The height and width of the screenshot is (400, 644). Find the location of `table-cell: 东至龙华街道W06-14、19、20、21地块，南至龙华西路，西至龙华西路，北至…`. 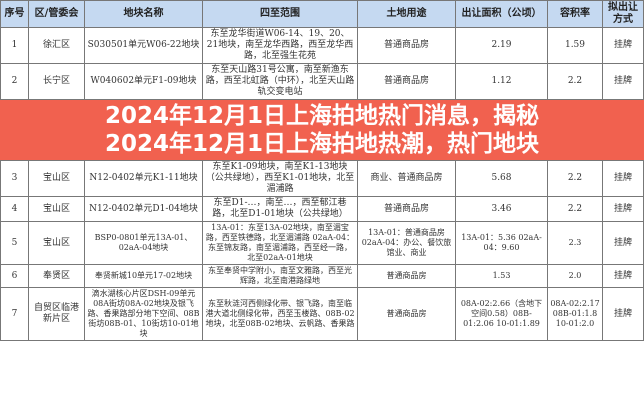

table-cell: 东至龙华街道W06-14、19、20、21地块，南至龙华西路，西至龙华西路，北至… is located at coordinates (280, 45).